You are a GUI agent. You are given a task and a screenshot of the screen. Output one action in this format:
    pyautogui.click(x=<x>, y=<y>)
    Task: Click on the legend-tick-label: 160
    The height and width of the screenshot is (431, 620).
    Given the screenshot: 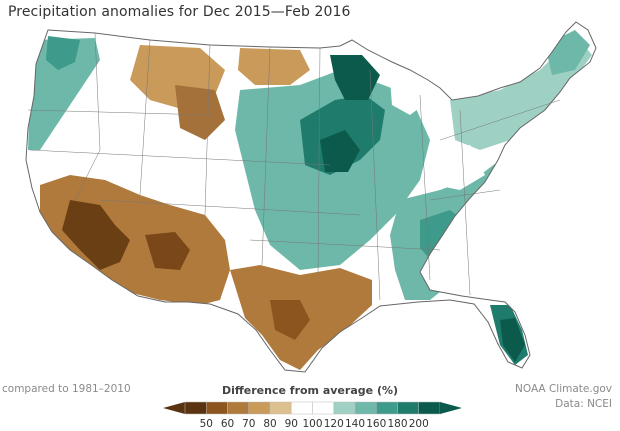 What is the action you would take?
    pyautogui.click(x=376, y=424)
    